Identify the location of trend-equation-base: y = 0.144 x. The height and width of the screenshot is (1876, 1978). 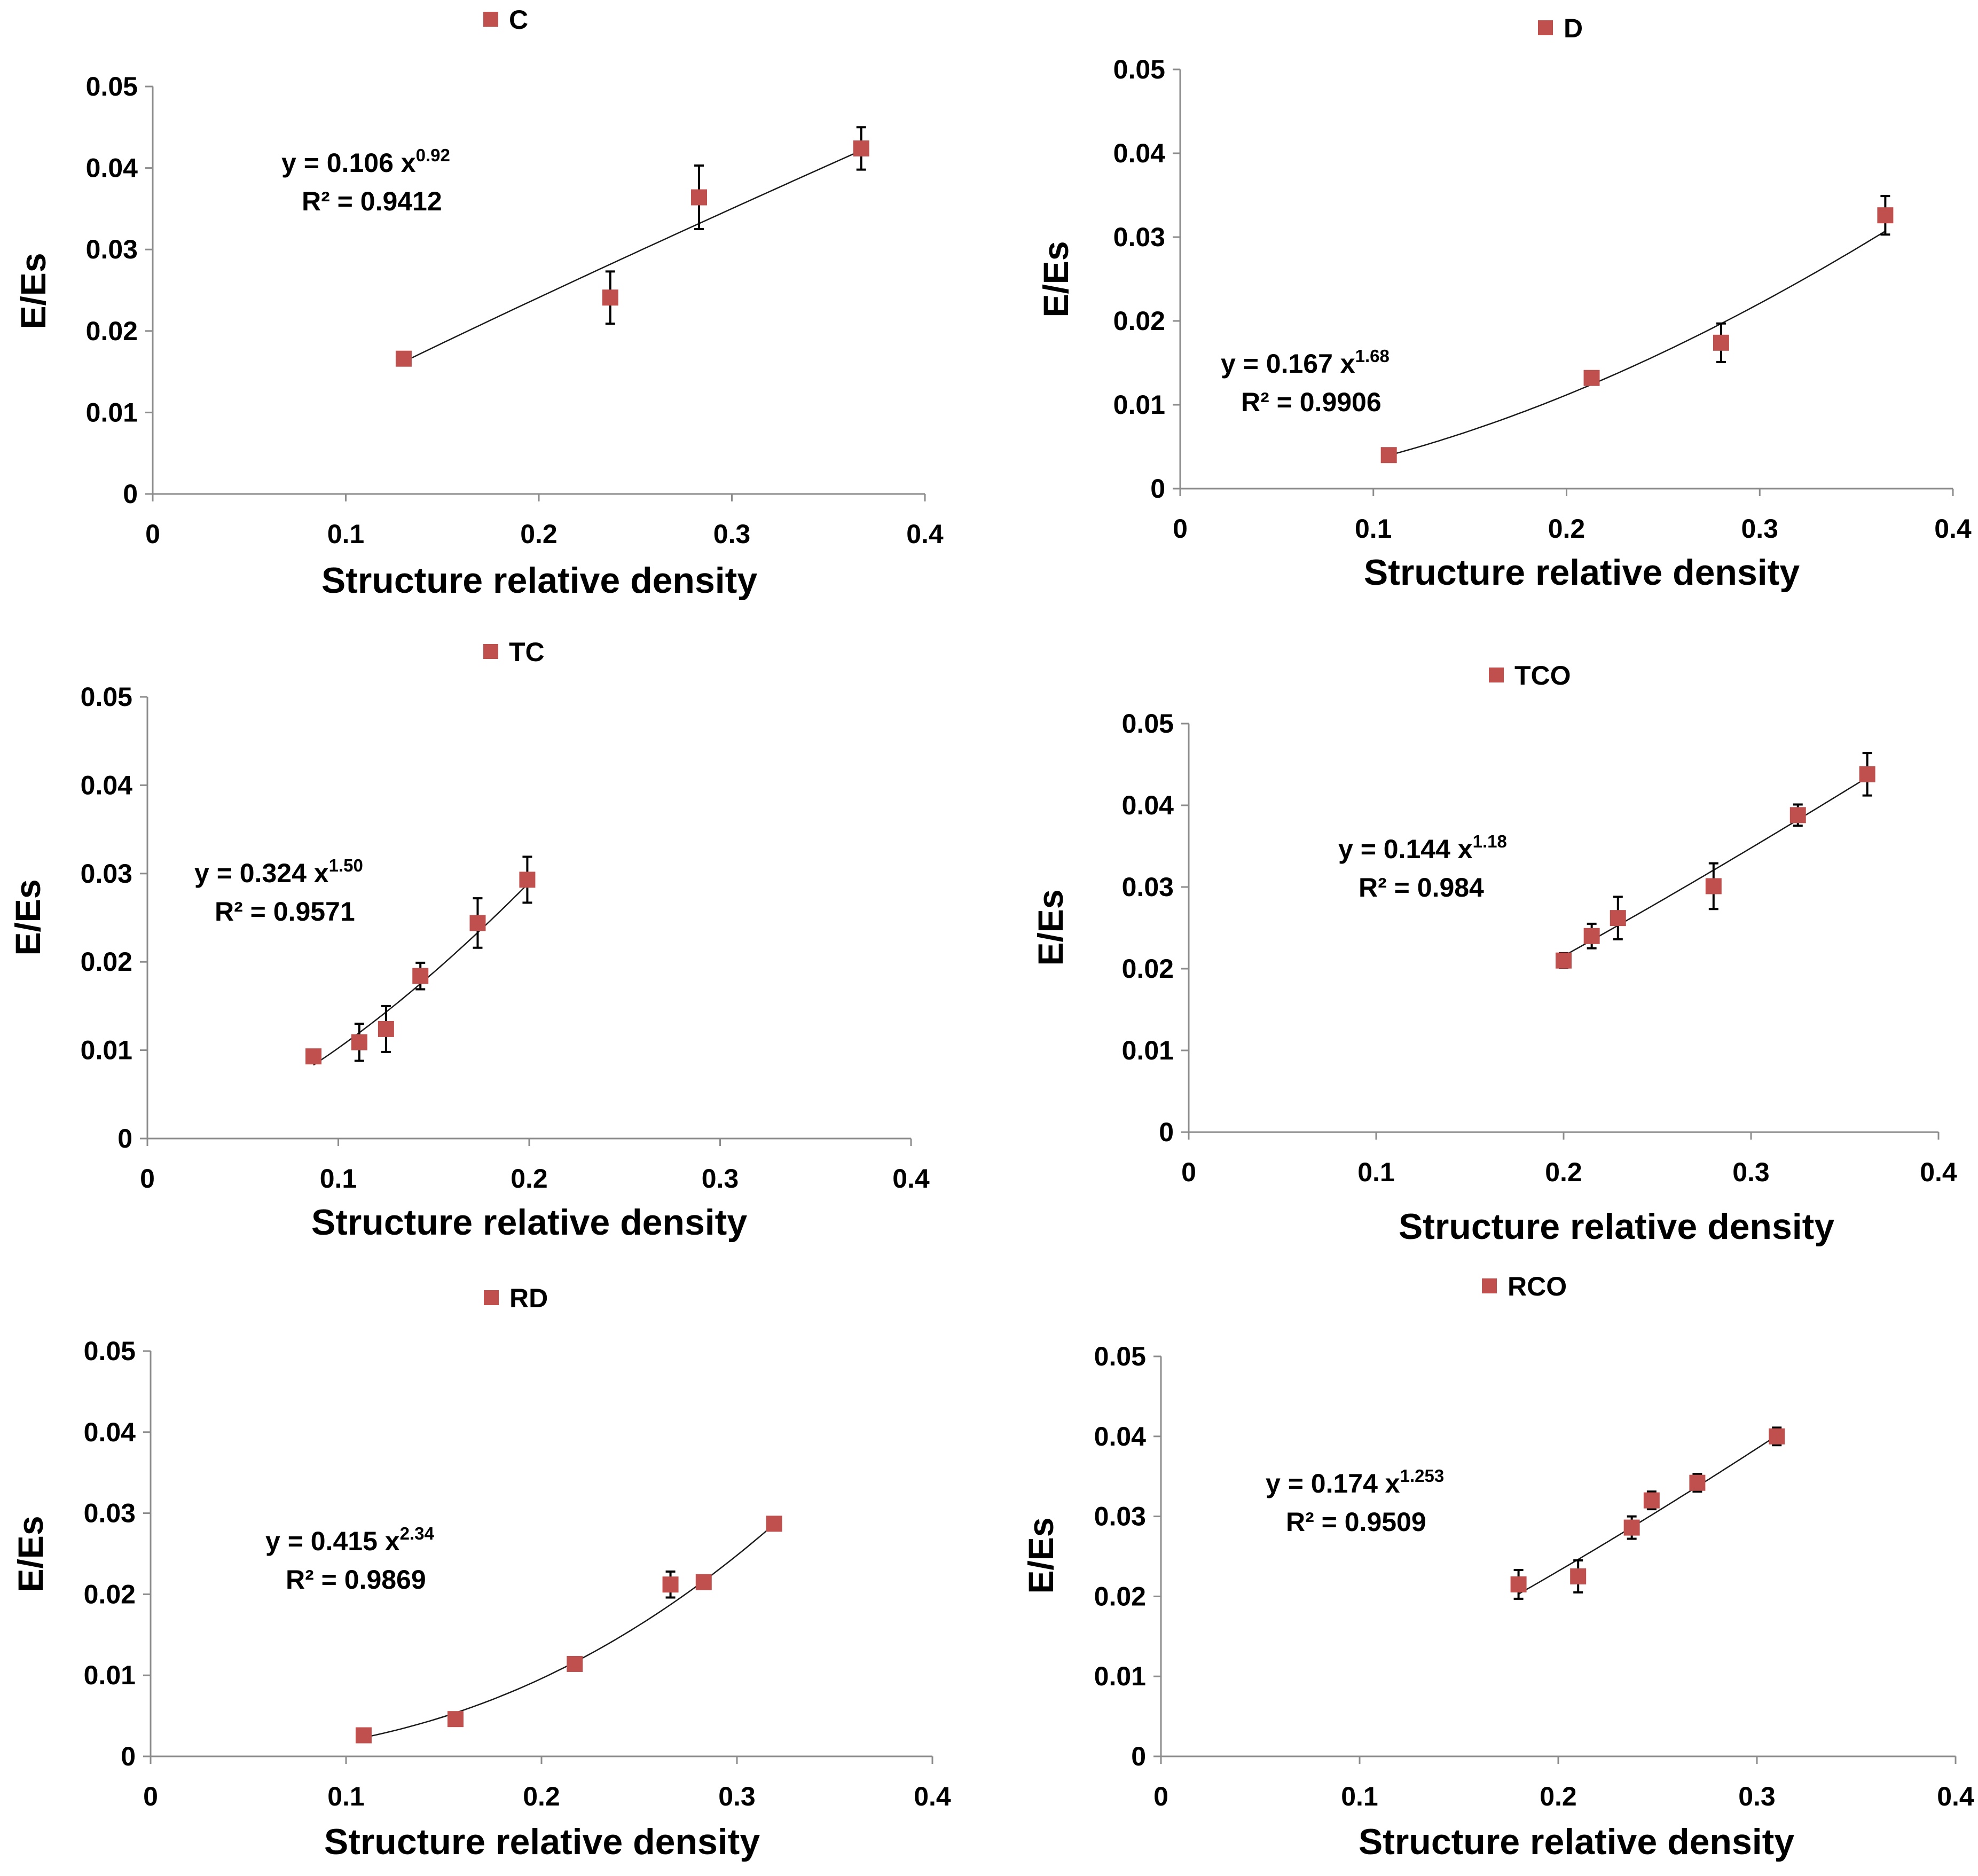
(1405, 849).